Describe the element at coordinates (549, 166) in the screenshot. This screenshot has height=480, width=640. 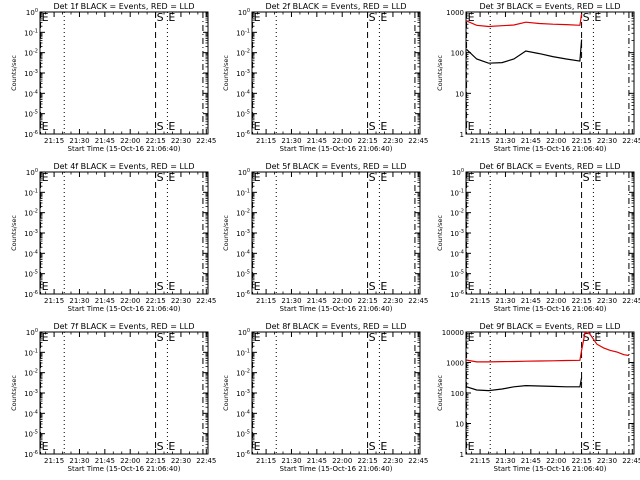
I see `panel-title: Det 6f BLACK = Events, RED = LLD` at that location.